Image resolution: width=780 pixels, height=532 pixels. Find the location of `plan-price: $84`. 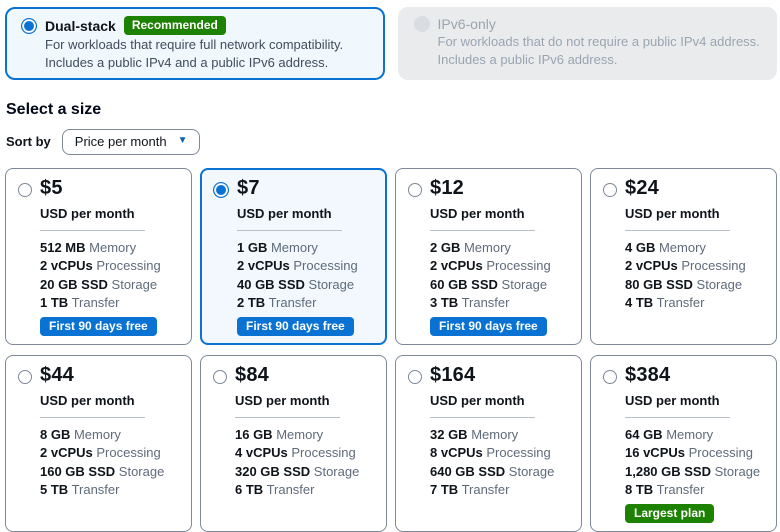

plan-price: $84 is located at coordinates (252, 374).